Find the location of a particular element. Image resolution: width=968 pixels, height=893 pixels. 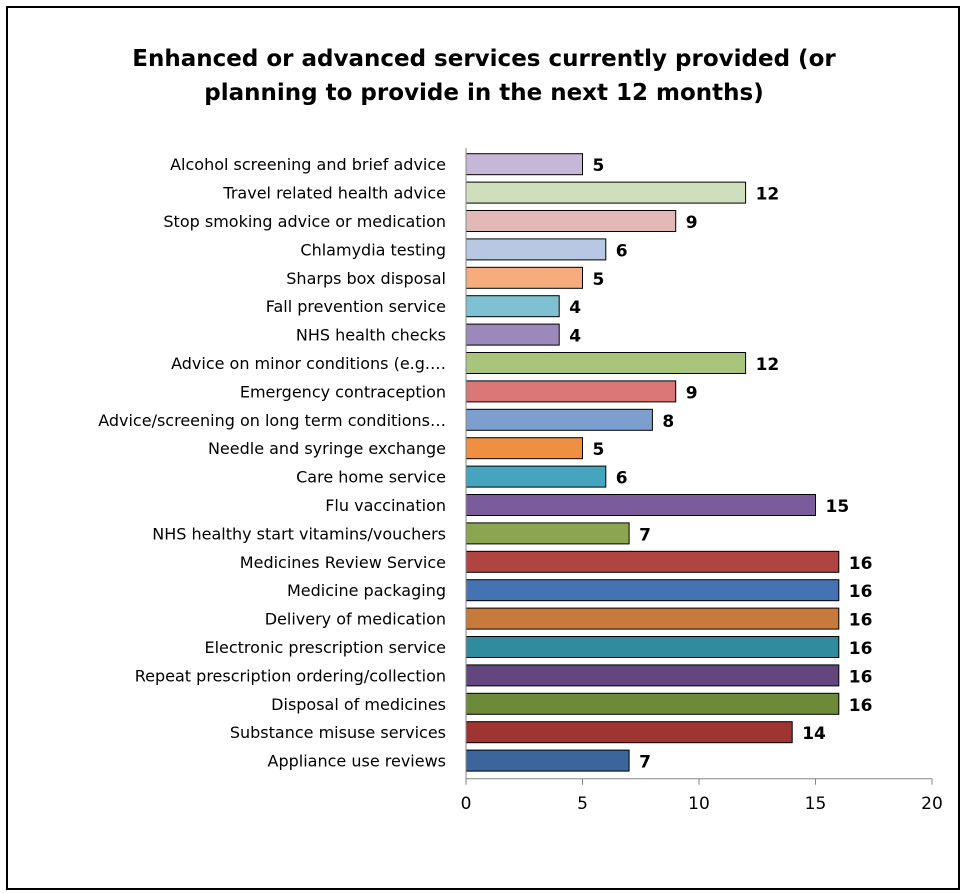

x-tick-label: 5 is located at coordinates (582, 804).